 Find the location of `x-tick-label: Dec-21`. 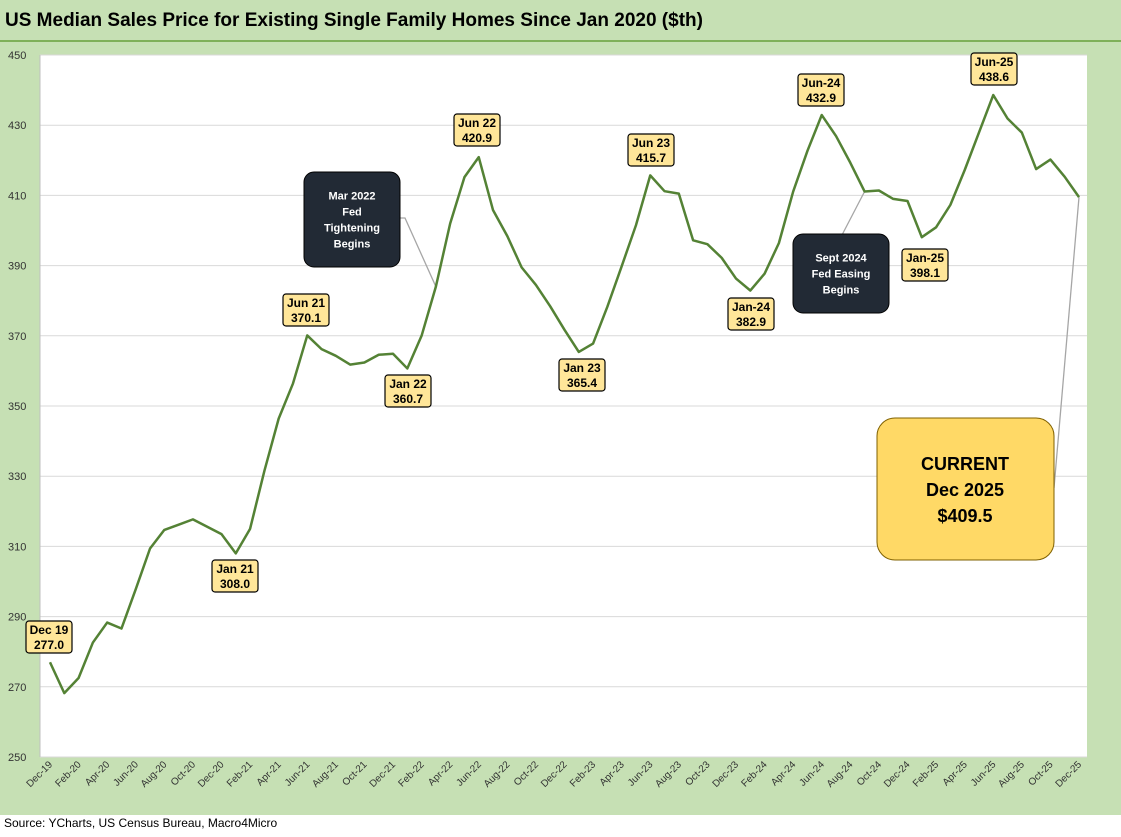

x-tick-label: Dec-21 is located at coordinates (383, 774).